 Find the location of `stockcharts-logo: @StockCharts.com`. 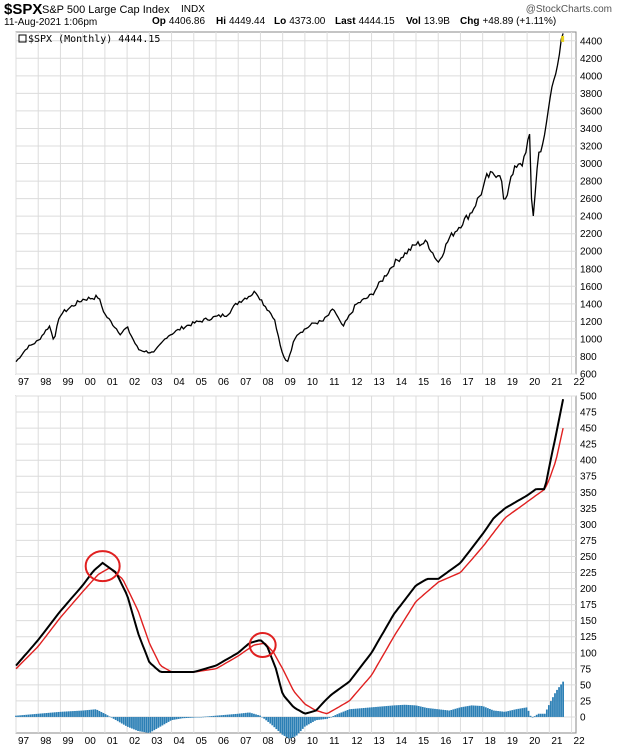

stockcharts-logo: @StockCharts.com is located at coordinates (568, 9).